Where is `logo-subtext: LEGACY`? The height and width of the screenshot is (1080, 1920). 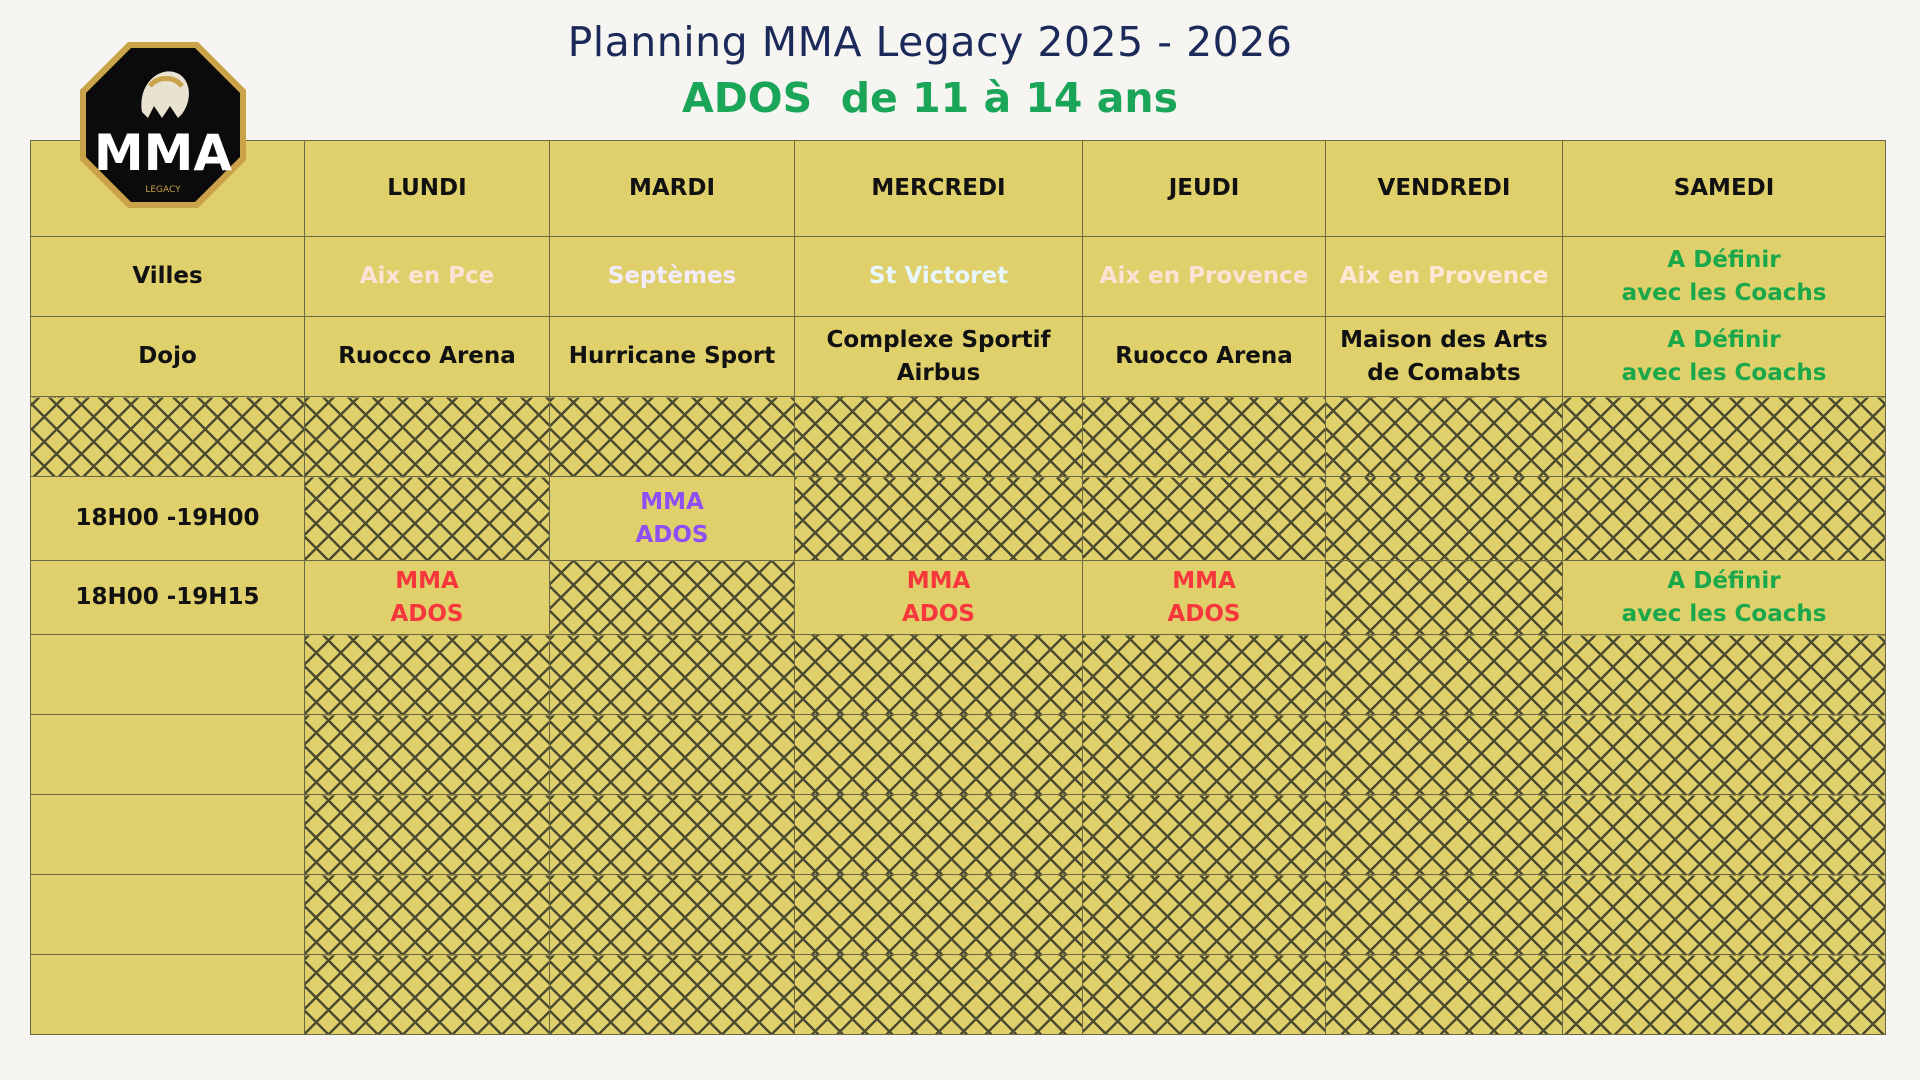
logo-subtext: LEGACY is located at coordinates (163, 190).